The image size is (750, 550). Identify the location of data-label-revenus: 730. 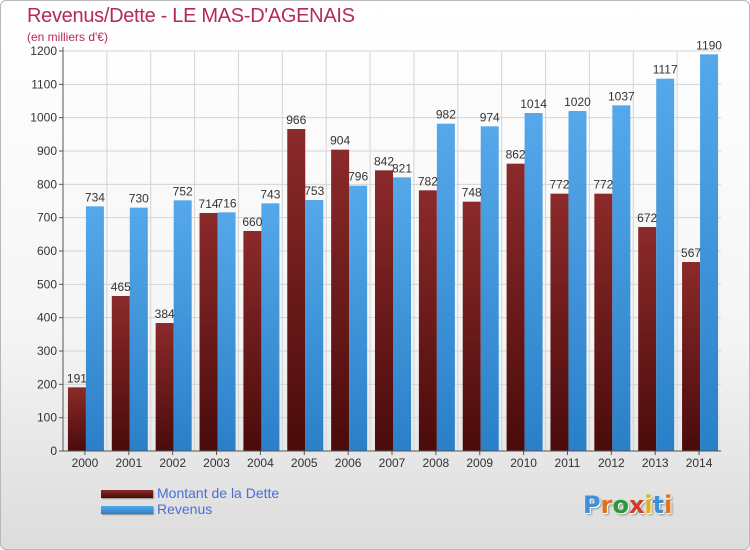
(139, 199).